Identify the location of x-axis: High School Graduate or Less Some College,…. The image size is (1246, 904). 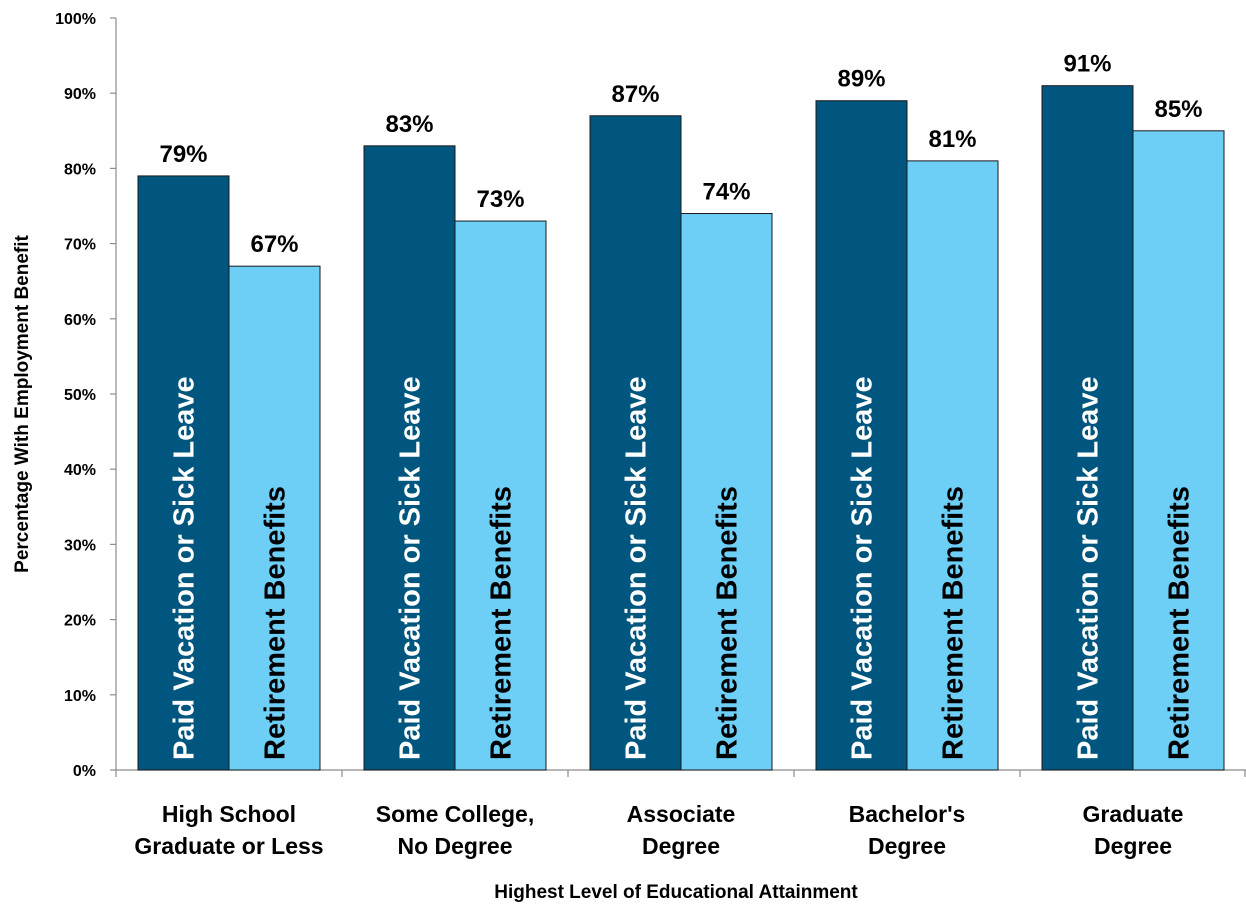
(680, 814).